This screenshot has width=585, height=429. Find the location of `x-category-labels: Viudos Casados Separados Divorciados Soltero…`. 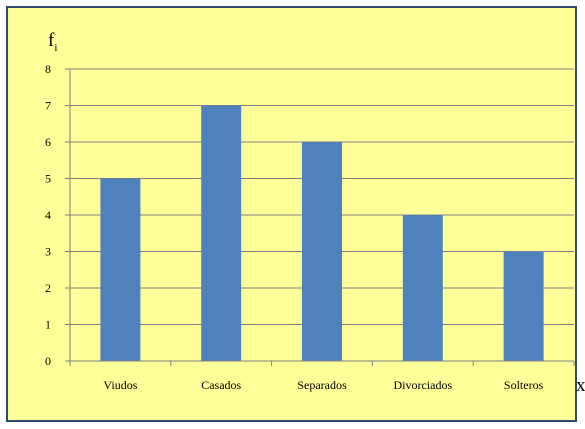

x-category-labels: Viudos Casados Separados Divorciados Soltero… is located at coordinates (323, 385).